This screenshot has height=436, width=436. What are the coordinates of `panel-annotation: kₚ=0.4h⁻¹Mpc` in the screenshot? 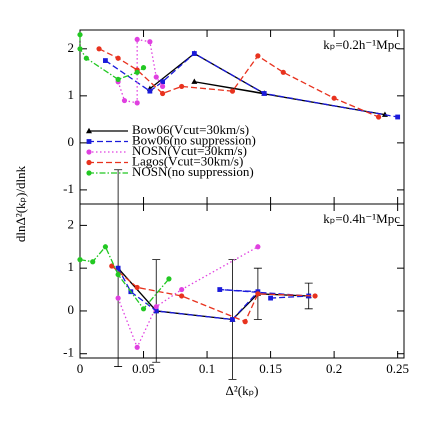 It's located at (361, 218).